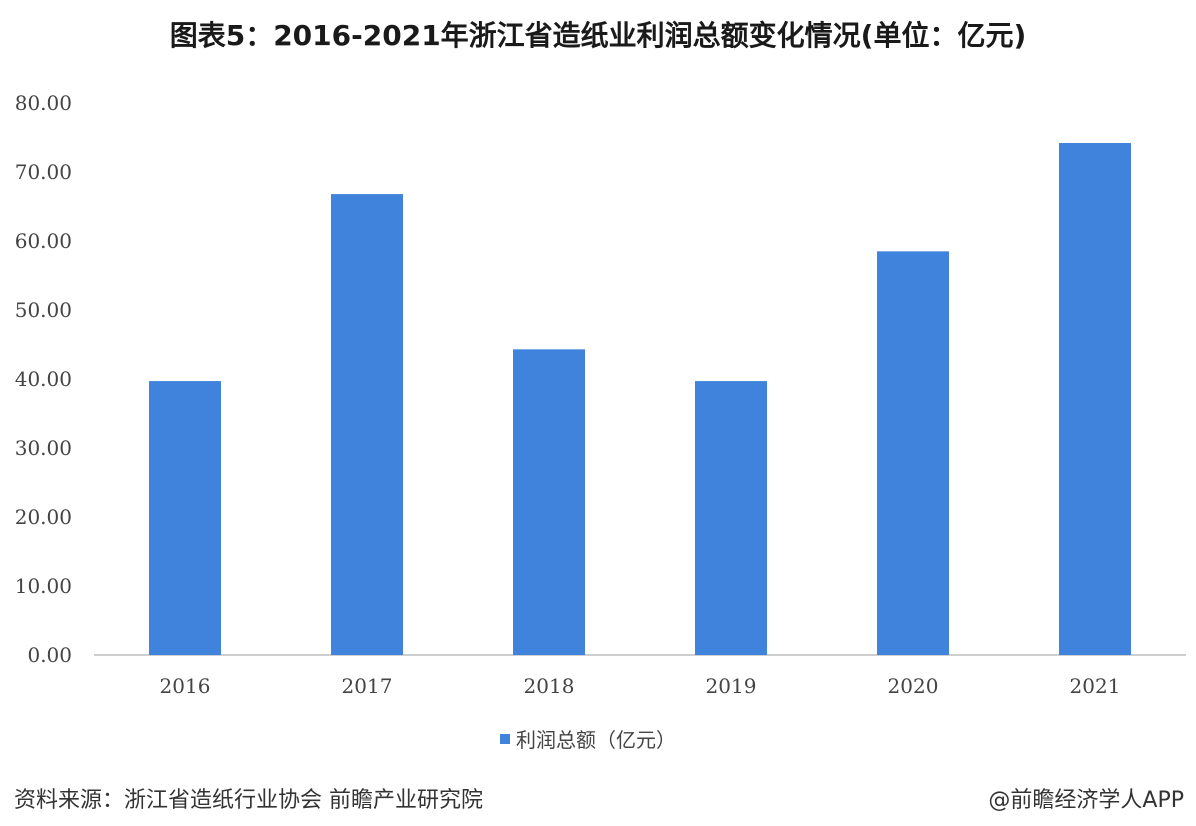  I want to click on y-tick-label: 20.00, so click(43, 517).